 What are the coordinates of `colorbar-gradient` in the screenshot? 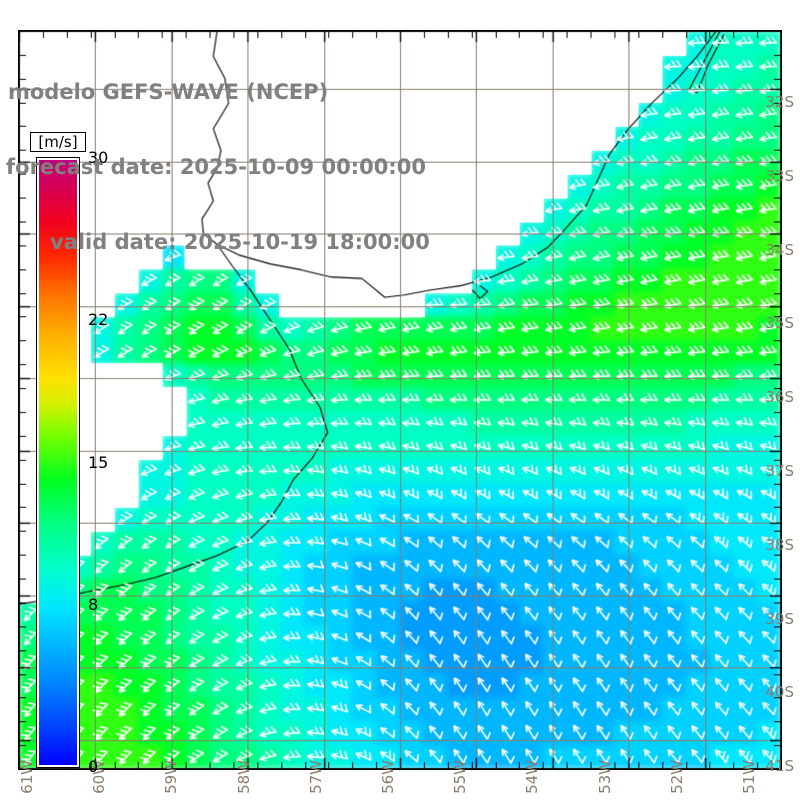 It's located at (58, 462).